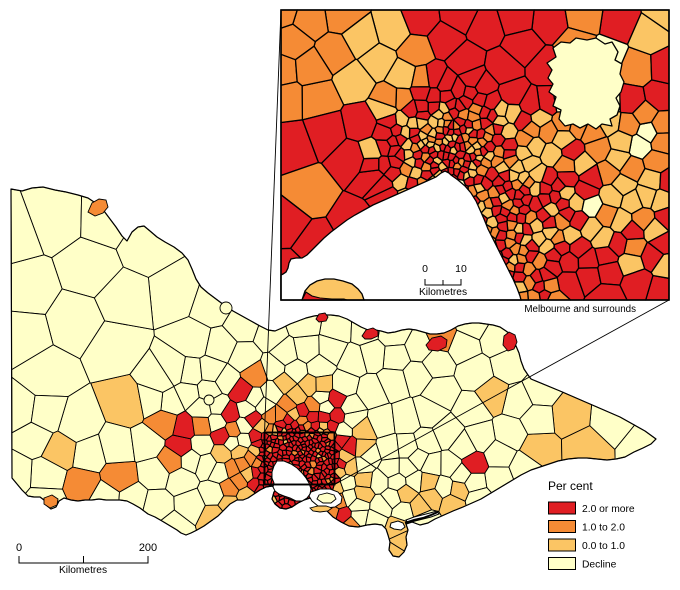  Describe the element at coordinates (148, 548) in the screenshot. I see `svg-text: 200` at that location.